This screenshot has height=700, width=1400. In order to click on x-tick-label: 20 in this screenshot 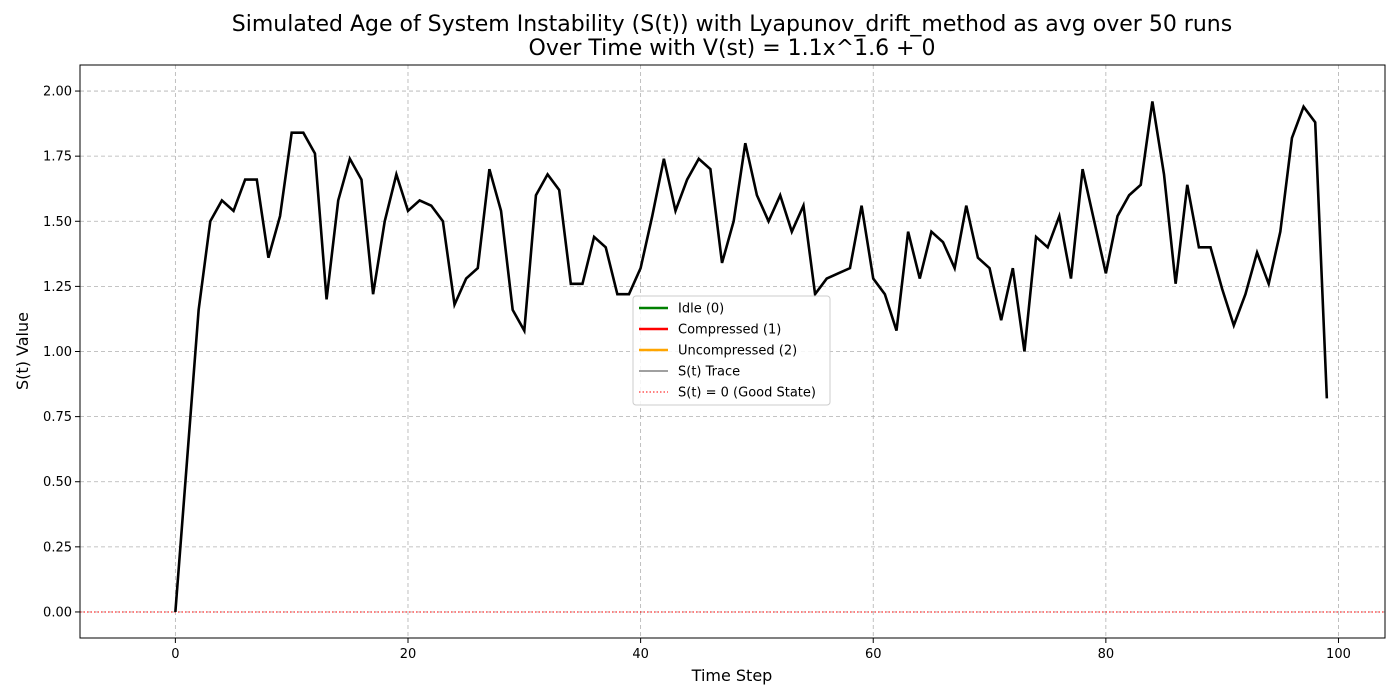, I will do `click(408, 654)`.